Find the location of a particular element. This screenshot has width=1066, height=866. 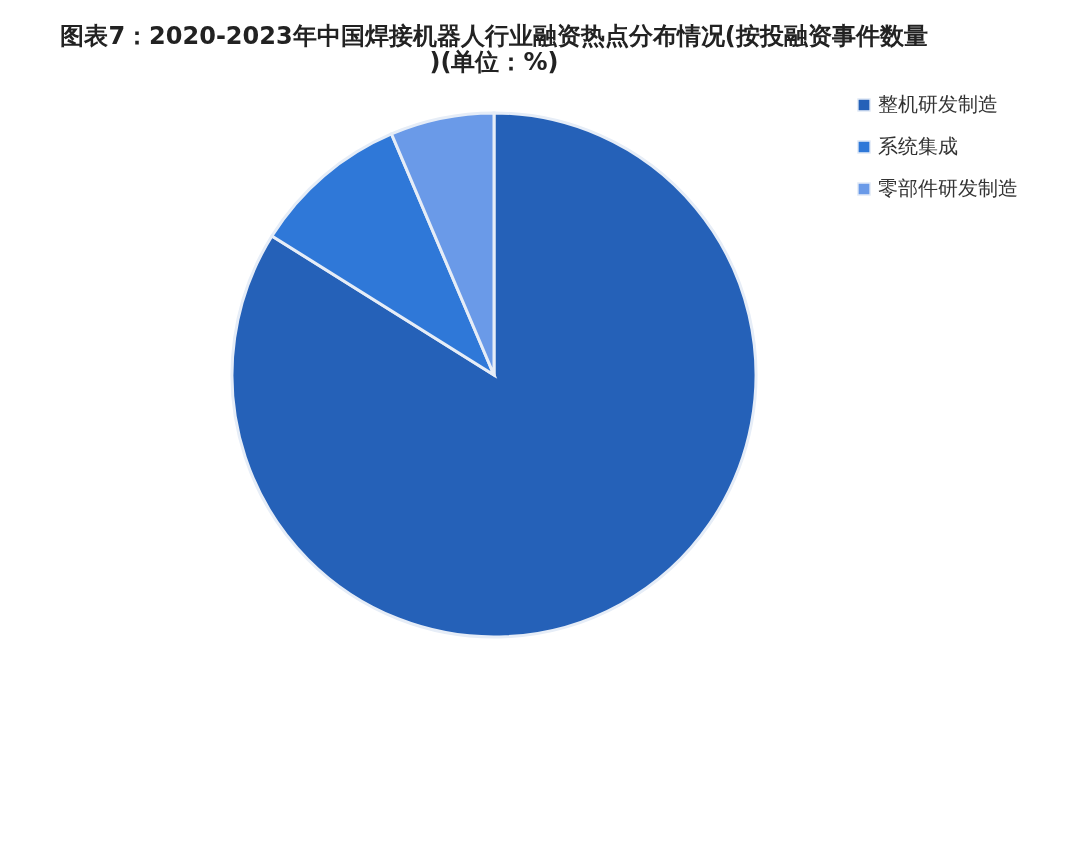

legend-label: 零部件研发制造 is located at coordinates (948, 188).